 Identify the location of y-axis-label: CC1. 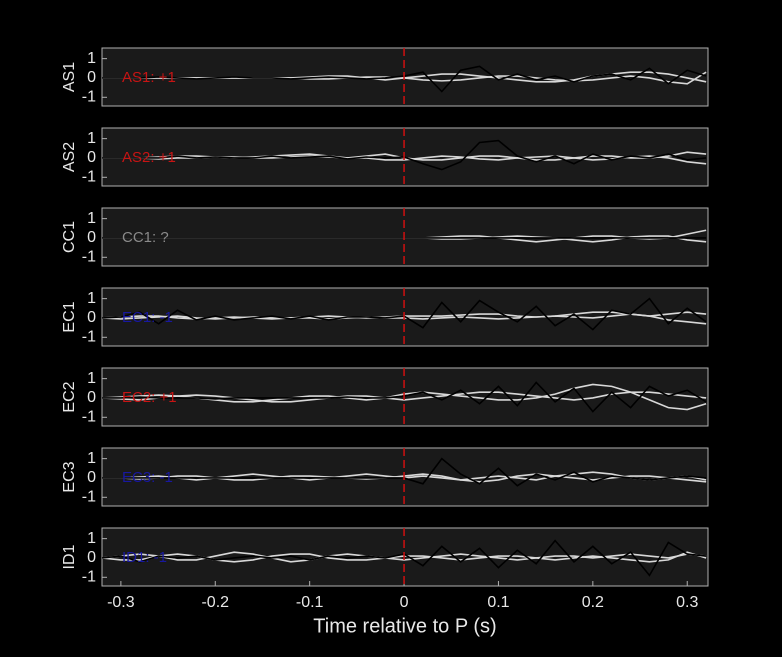
(69, 237).